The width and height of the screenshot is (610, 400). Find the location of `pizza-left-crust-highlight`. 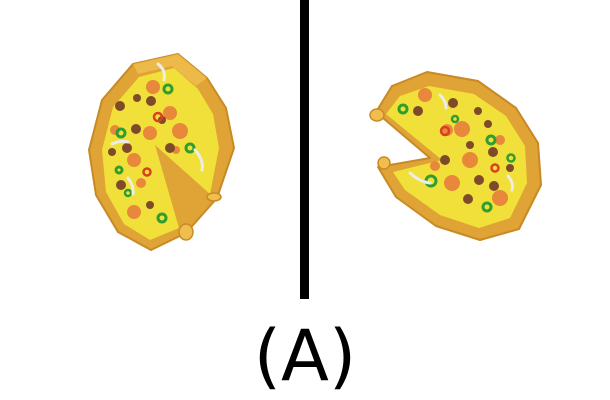

pizza-left-crust-highlight is located at coordinates (170, 70).